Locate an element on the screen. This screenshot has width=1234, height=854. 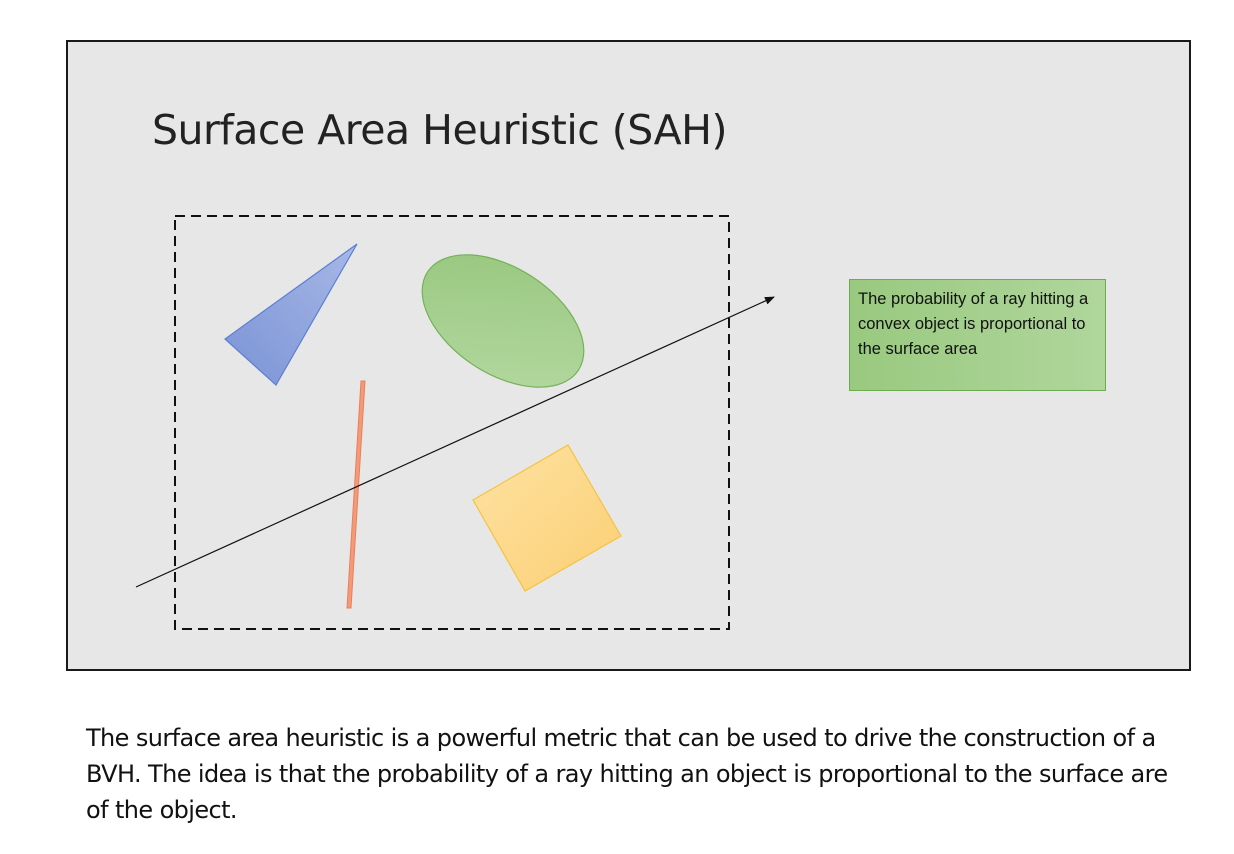
slide-title: Surface Area Heuristic (SAH) is located at coordinates (439, 130).